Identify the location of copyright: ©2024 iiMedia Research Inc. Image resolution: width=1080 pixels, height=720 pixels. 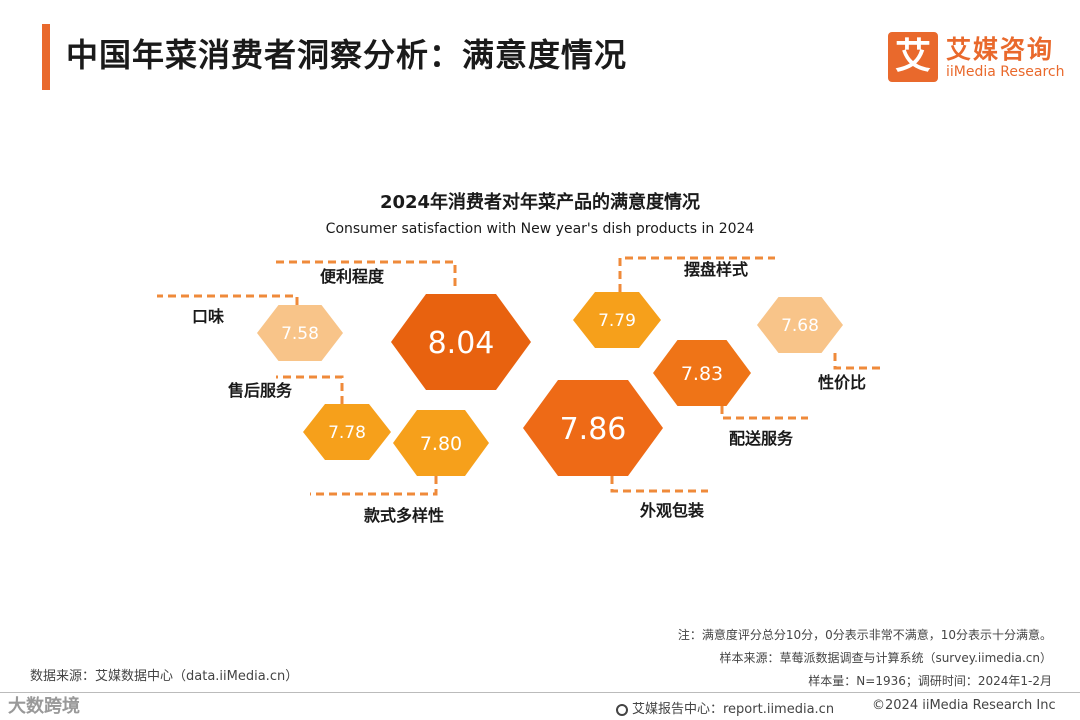
(964, 705).